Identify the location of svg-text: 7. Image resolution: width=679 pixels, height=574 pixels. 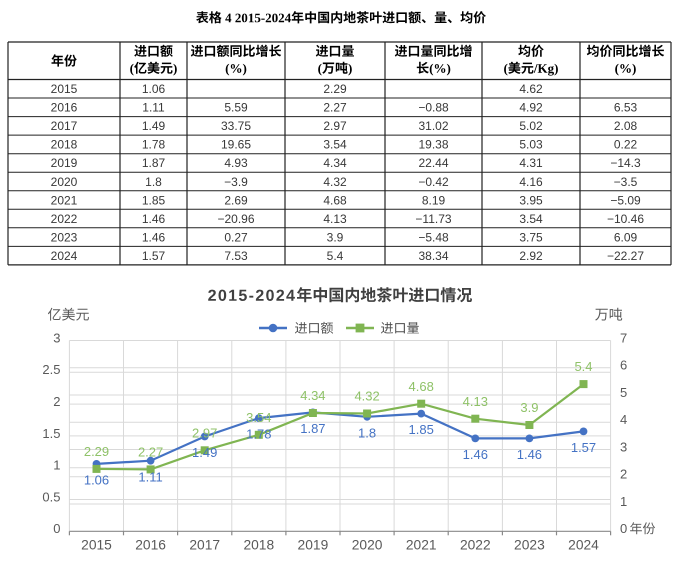
(623, 337).